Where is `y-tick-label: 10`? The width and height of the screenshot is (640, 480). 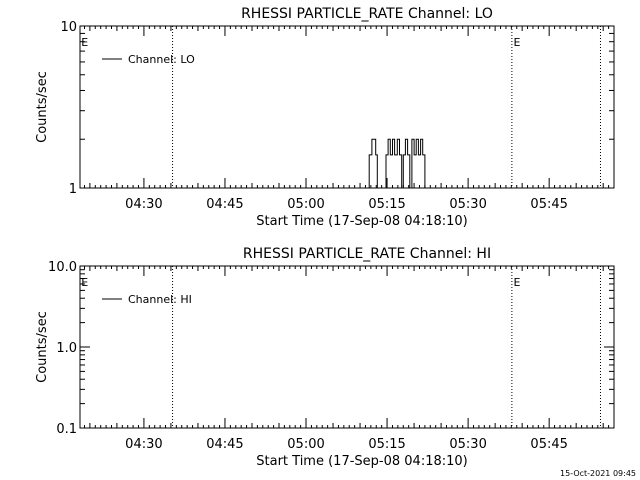 y-tick-label: 10 is located at coordinates (68, 27).